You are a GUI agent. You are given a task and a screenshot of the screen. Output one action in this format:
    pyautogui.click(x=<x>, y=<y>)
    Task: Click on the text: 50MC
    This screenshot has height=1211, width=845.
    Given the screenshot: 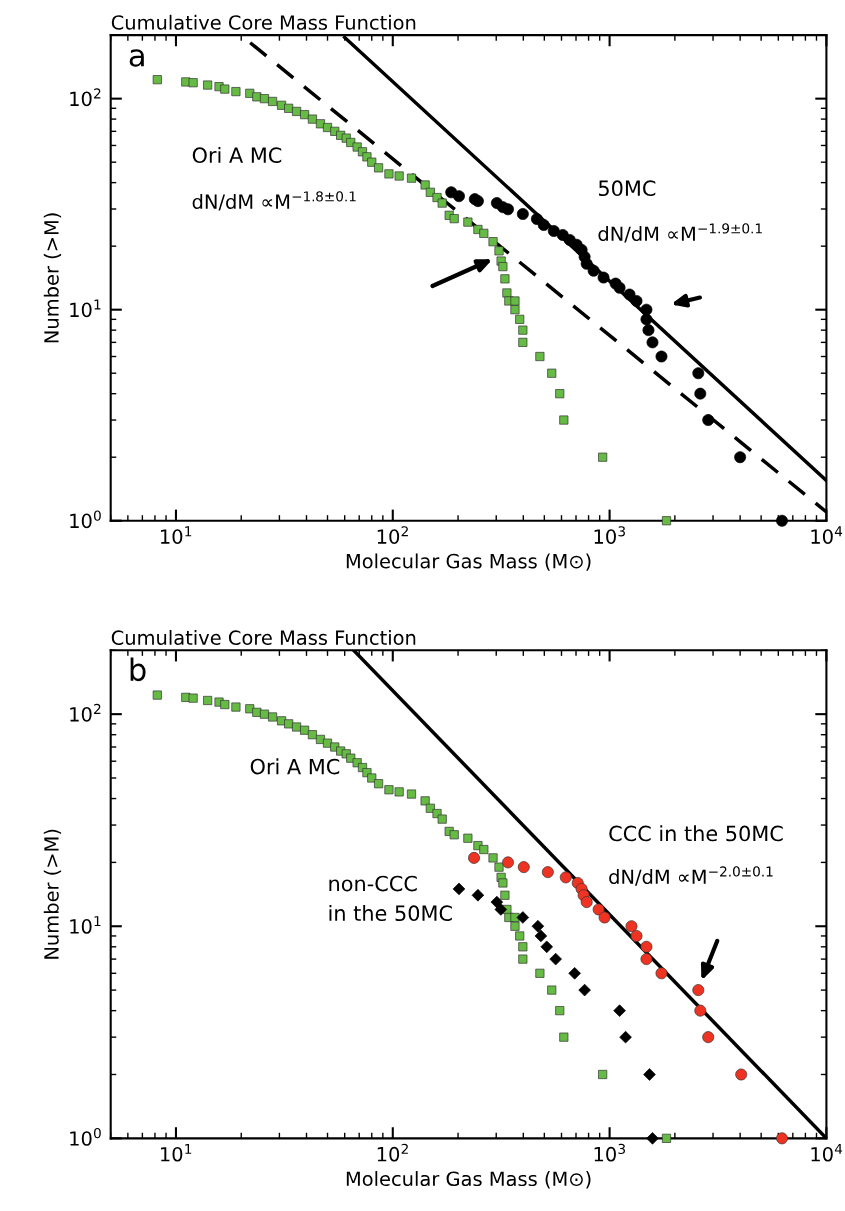 What is the action you would take?
    pyautogui.click(x=627, y=188)
    